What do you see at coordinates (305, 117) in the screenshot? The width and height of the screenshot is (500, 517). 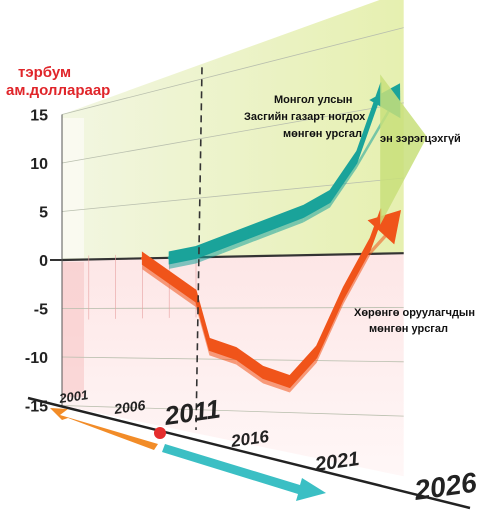 I see `annotation-gov-line-2: Засгийн газарт ногдох` at bounding box center [305, 117].